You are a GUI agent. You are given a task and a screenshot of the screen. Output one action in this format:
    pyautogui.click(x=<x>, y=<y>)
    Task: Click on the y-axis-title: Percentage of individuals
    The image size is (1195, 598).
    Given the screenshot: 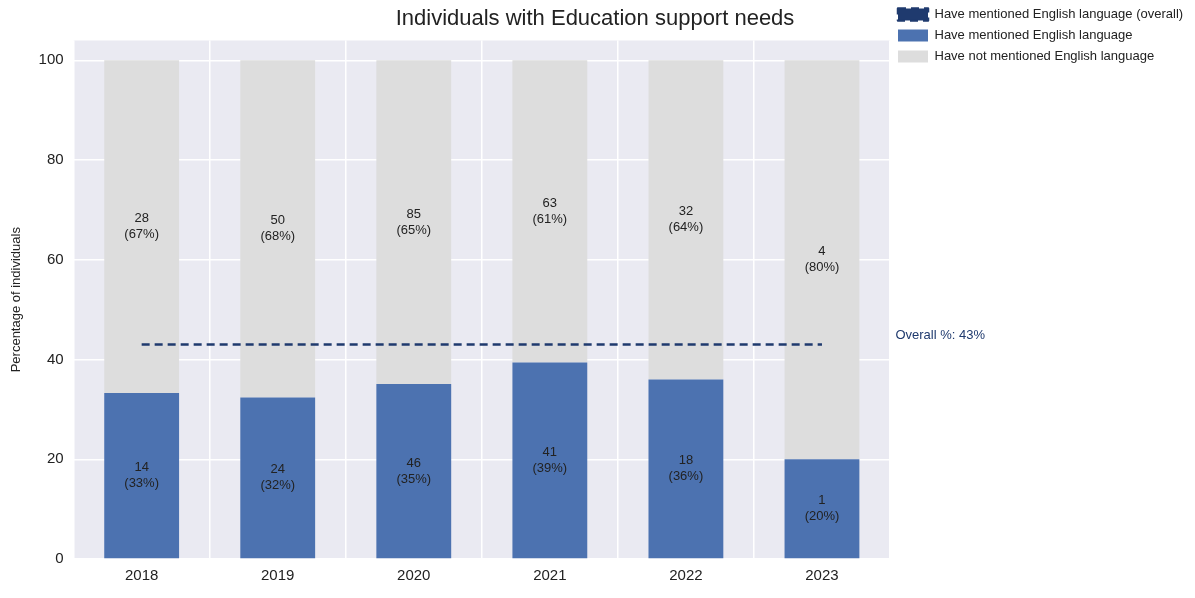 What is the action you would take?
    pyautogui.click(x=16, y=299)
    